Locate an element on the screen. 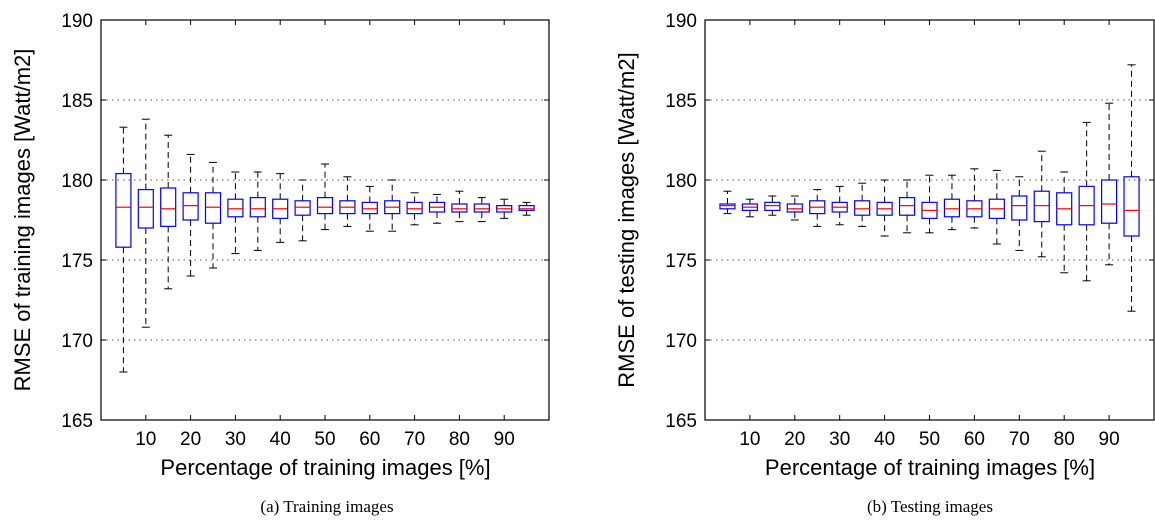  x-tick-label: 50 is located at coordinates (929, 439).